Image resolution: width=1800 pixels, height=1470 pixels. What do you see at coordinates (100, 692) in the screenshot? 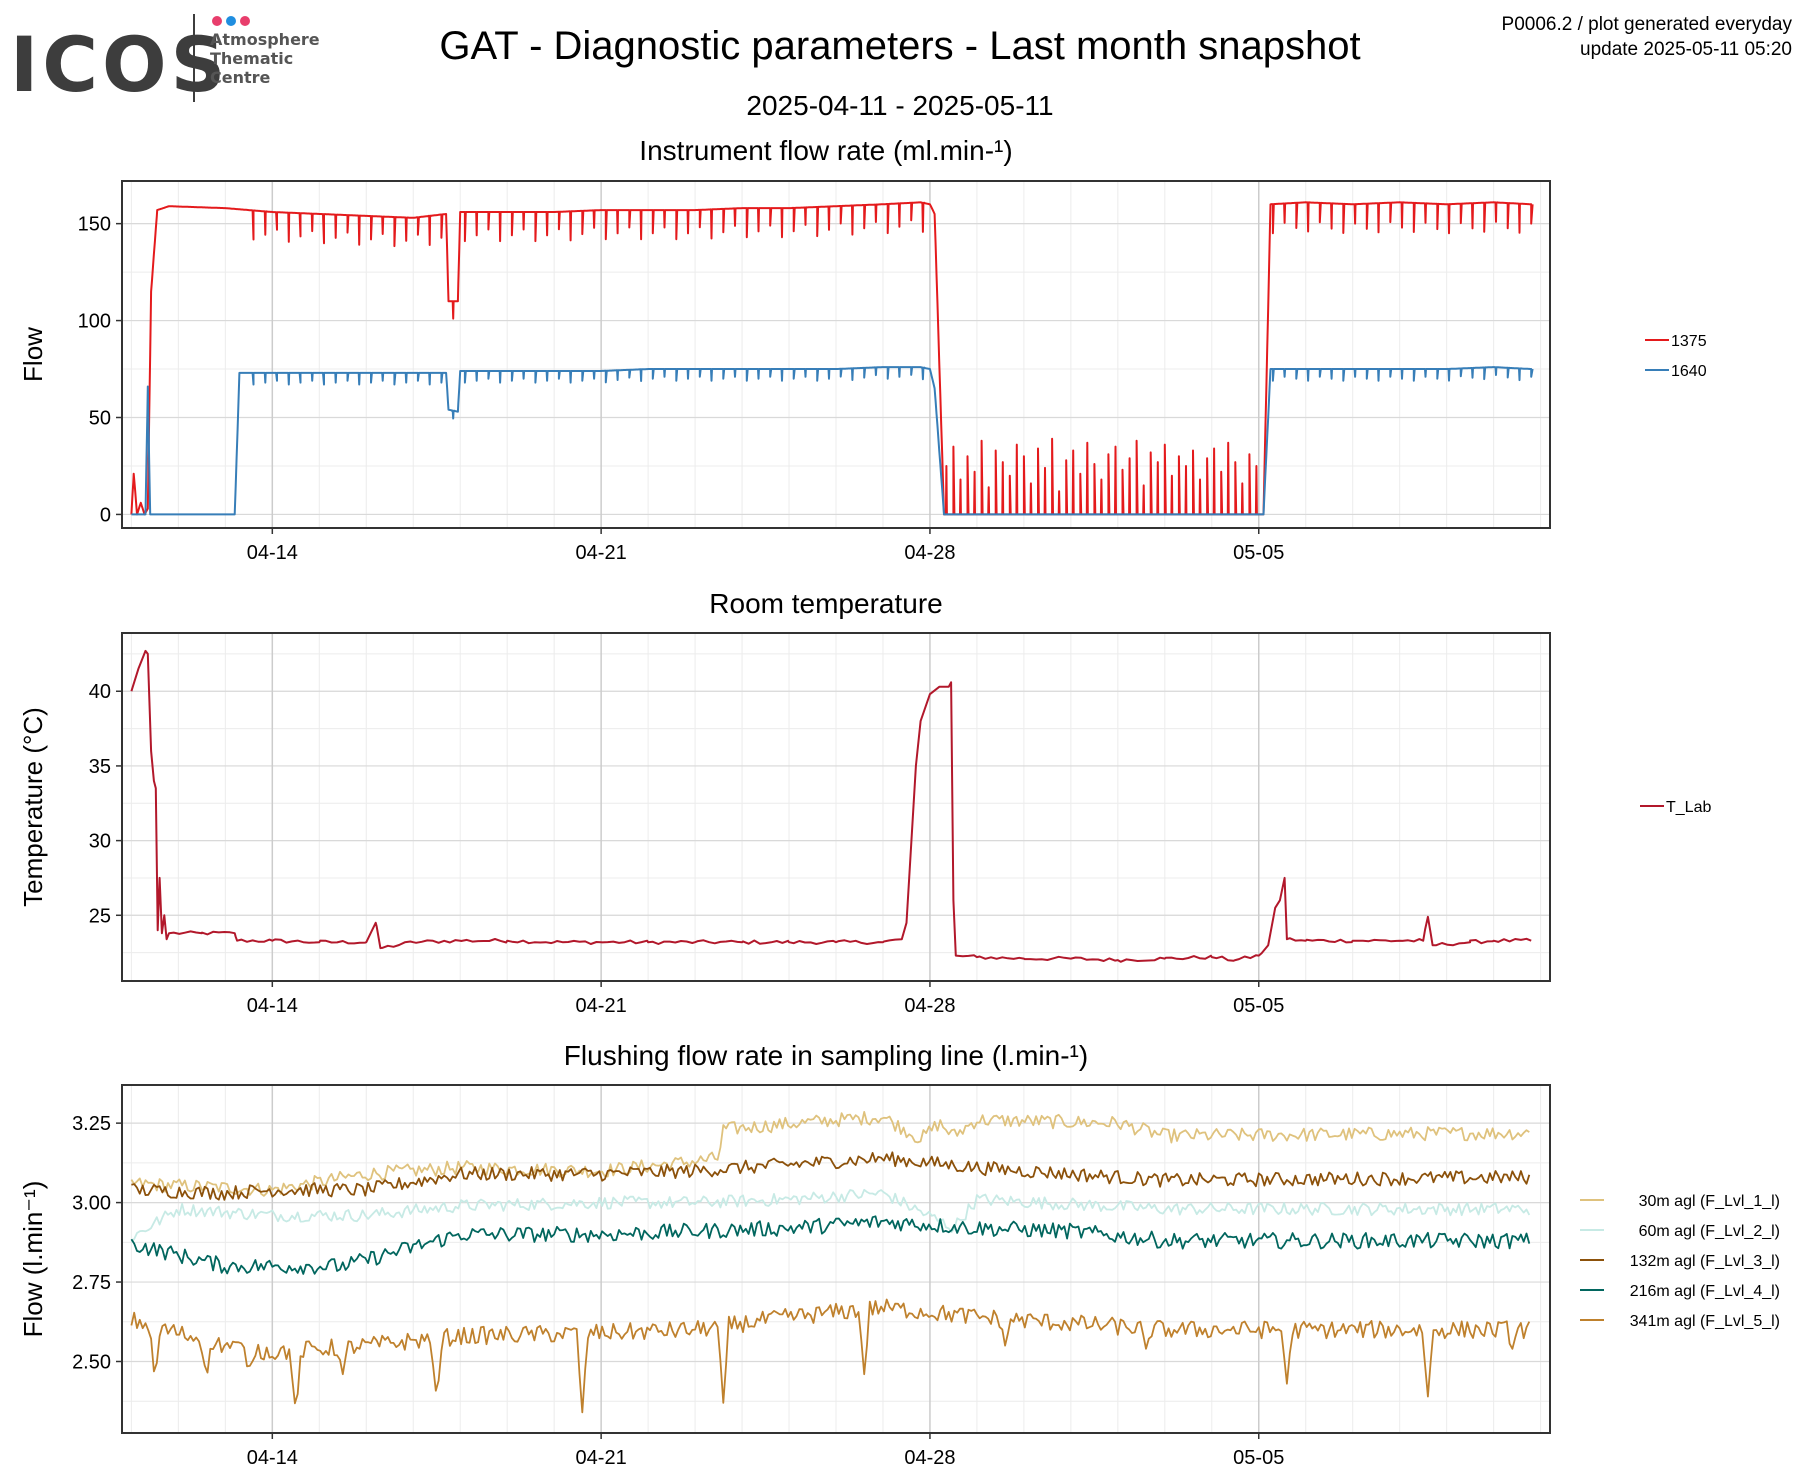
I see `y-tick-label: 40` at bounding box center [100, 692].